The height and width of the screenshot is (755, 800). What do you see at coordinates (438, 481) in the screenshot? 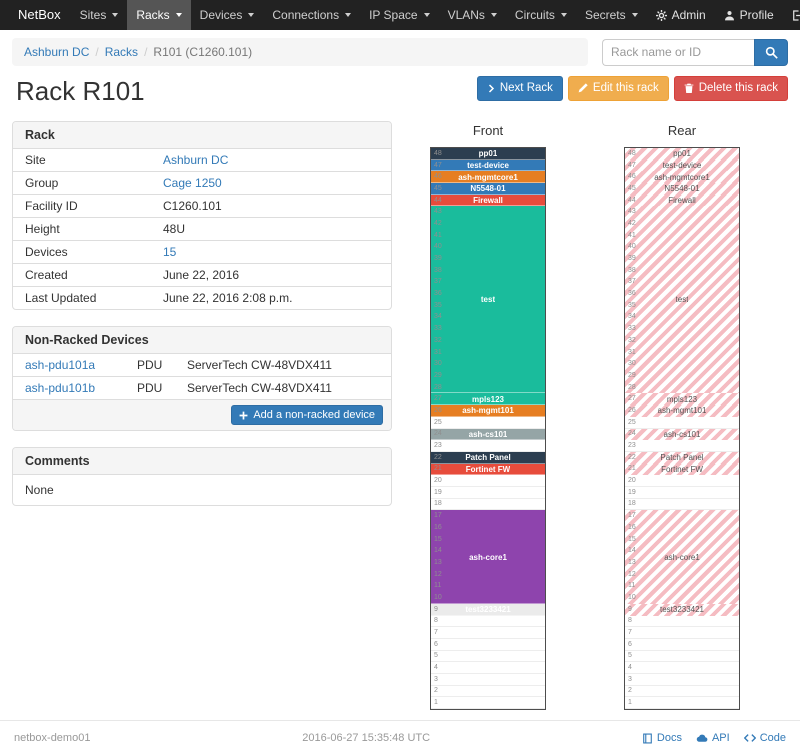
I see `unit-number: 20` at bounding box center [438, 481].